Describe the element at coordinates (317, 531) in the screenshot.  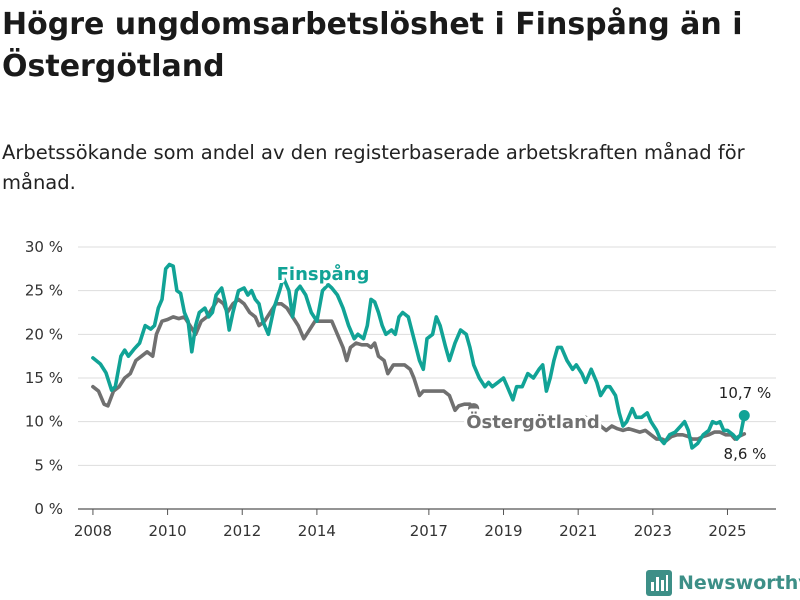
I see `x-tick-label: 2014` at that location.